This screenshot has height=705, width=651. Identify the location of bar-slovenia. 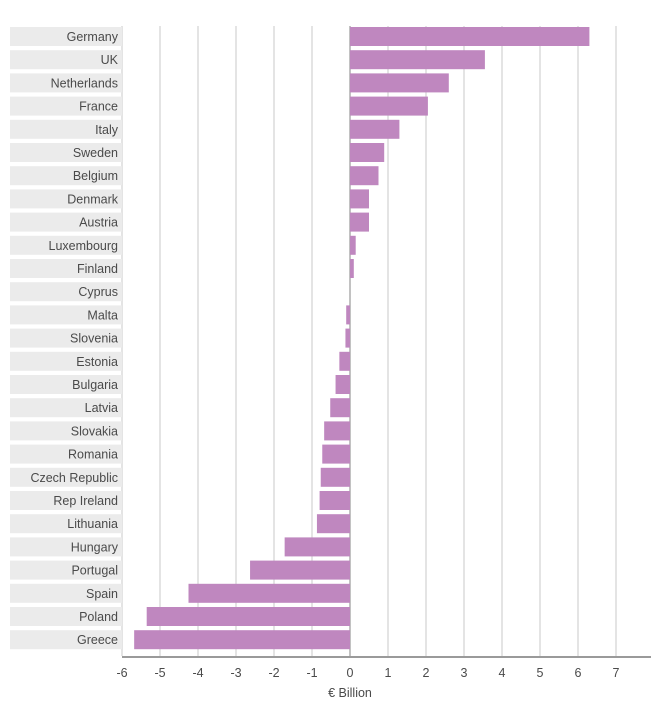
(347, 338).